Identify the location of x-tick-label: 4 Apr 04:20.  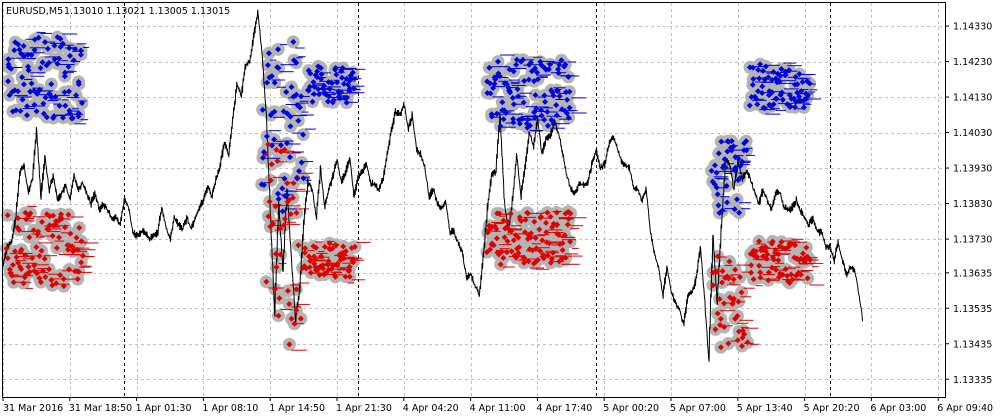
(431, 408).